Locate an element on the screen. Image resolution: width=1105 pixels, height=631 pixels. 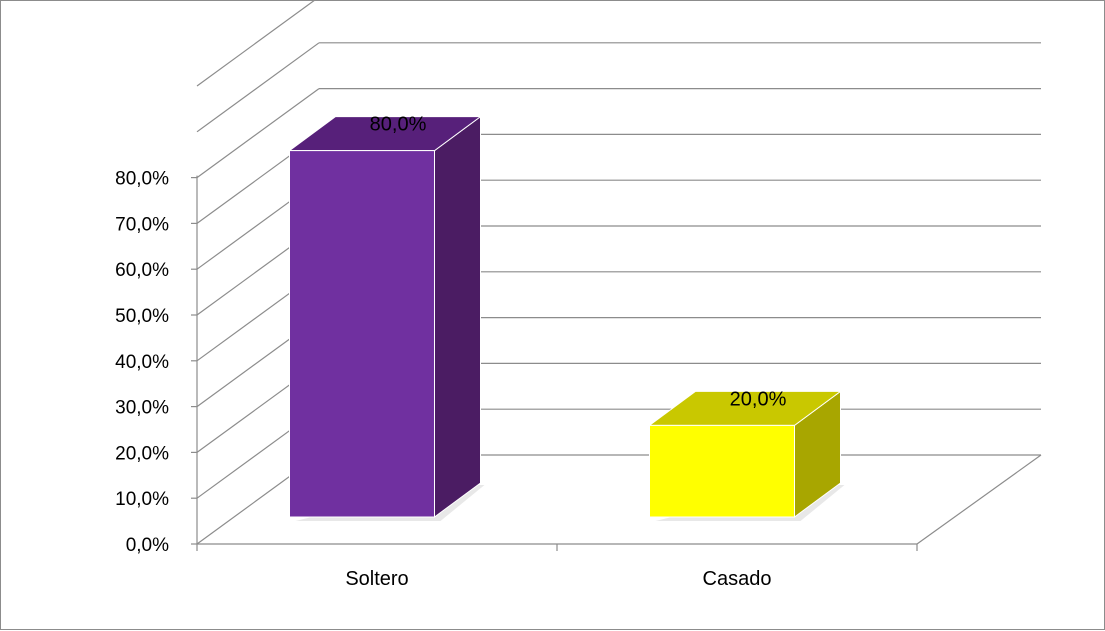
category-label: Casado is located at coordinates (737, 579).